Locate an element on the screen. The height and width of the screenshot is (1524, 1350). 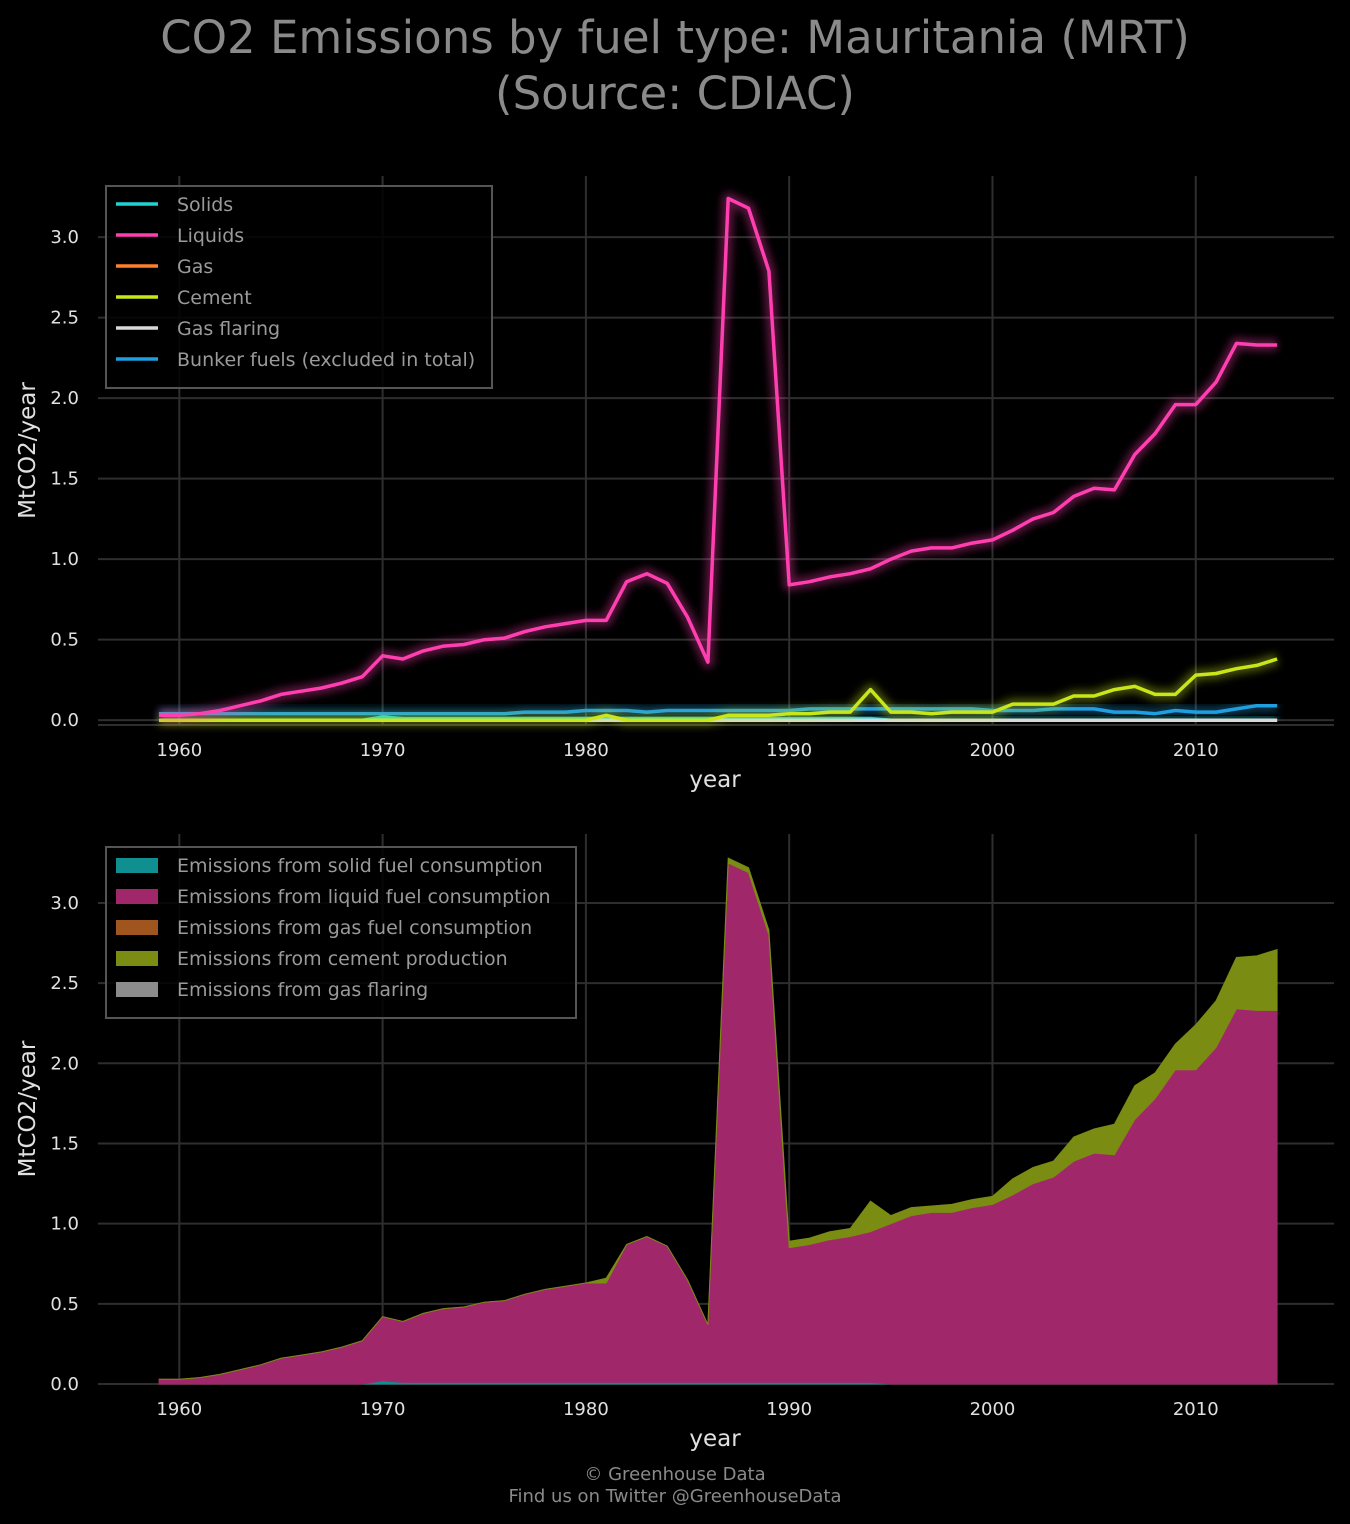
legend-item: Liquids is located at coordinates (180, 236).